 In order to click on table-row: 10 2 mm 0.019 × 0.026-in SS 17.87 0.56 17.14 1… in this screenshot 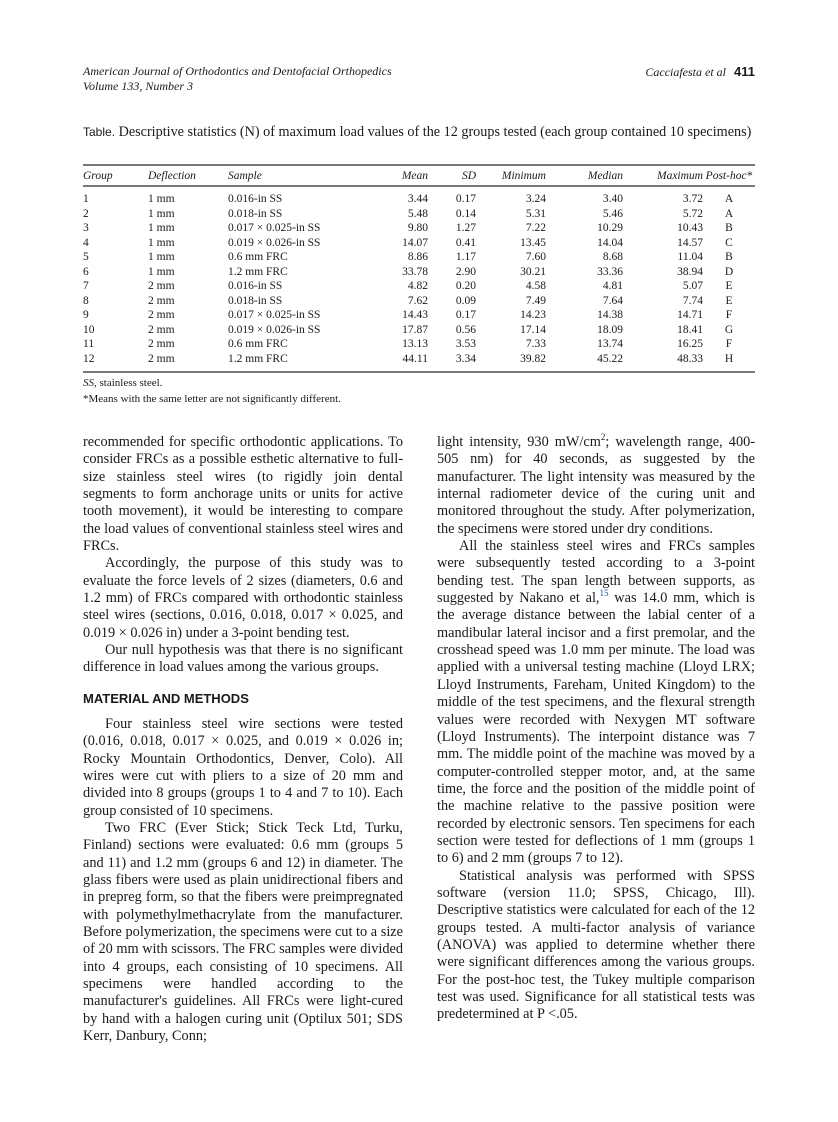, I will do `click(419, 330)`.